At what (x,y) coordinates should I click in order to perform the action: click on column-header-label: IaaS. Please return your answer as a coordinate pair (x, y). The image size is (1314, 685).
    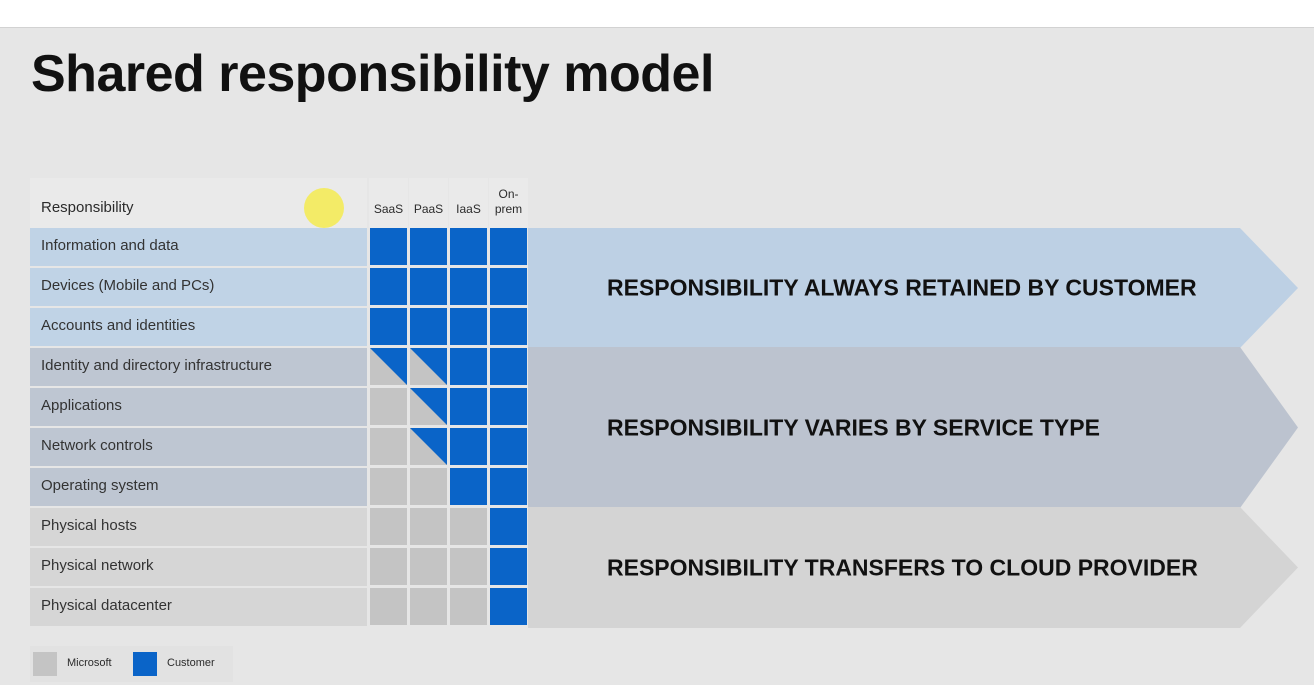
    Looking at the image, I should click on (468, 209).